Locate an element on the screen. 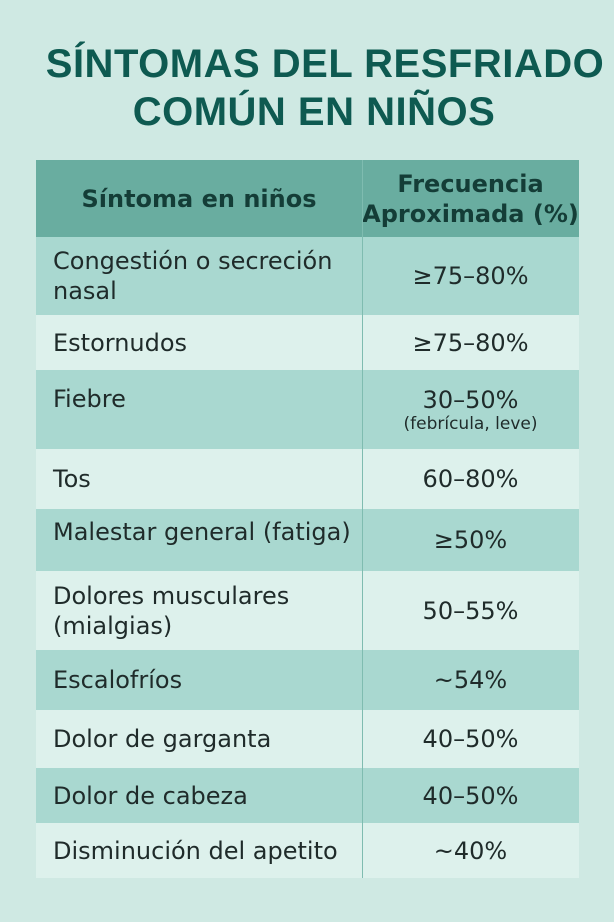 The height and width of the screenshot is (922, 614). symptom-cell: Dolores musculares (mialgias) is located at coordinates (199, 610).